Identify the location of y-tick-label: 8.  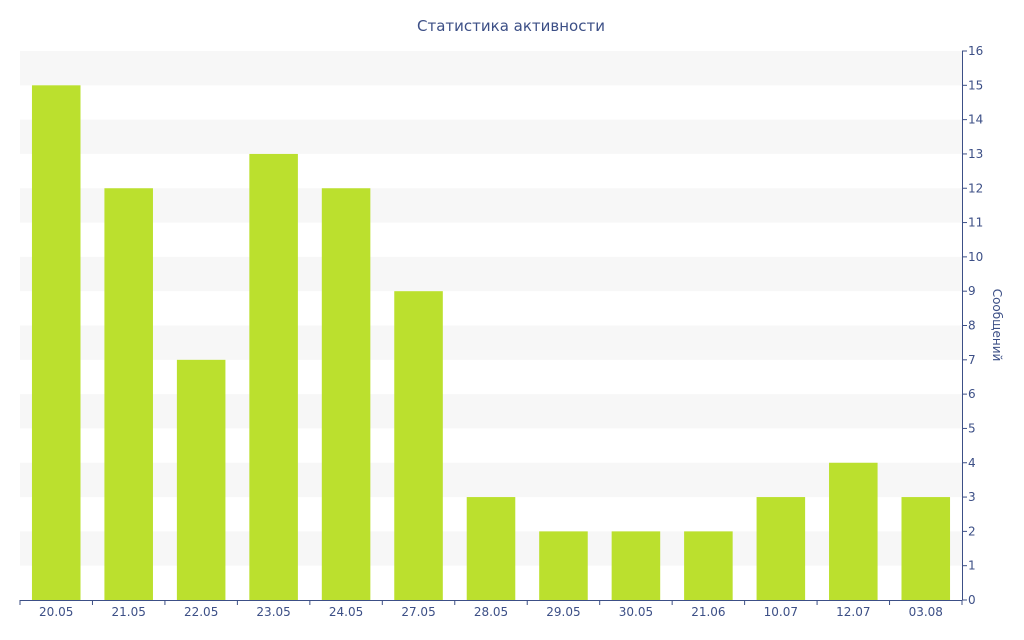
(972, 326).